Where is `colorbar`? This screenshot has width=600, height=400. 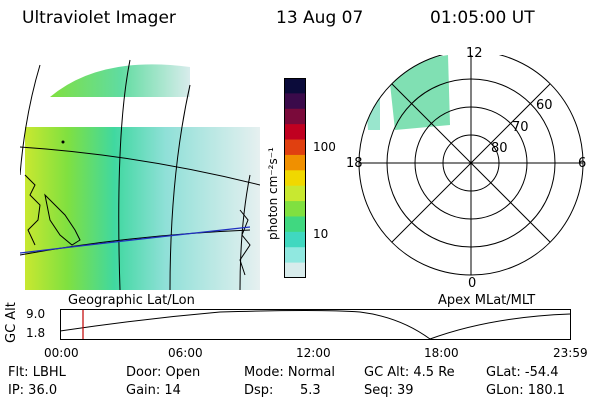
colorbar is located at coordinates (295, 178).